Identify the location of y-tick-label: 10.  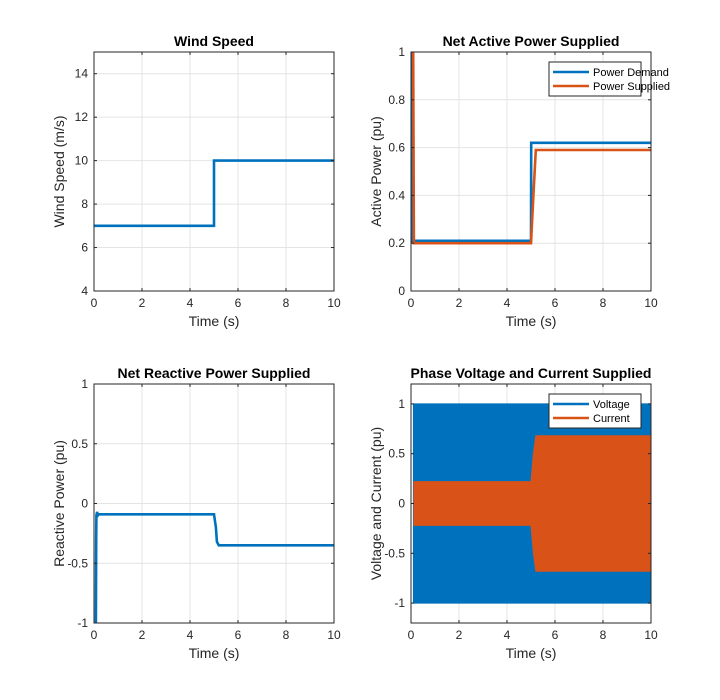
(82, 161).